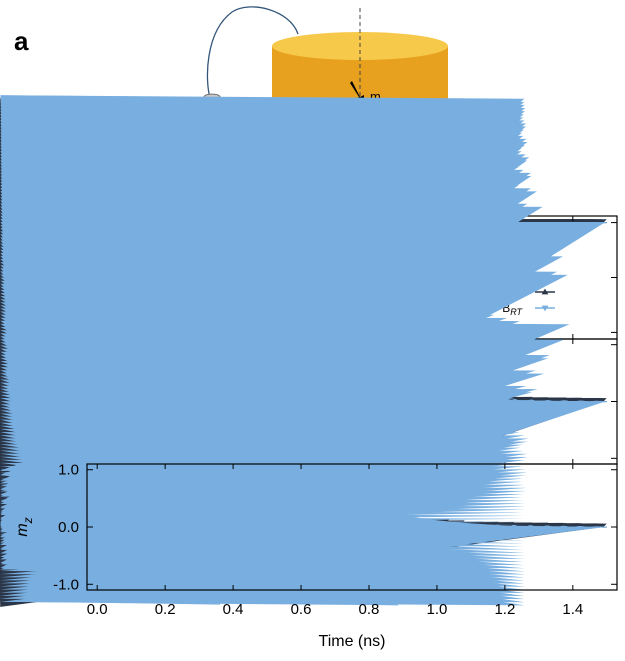 The image size is (625, 661). What do you see at coordinates (24, 526) in the screenshot?
I see `y-axis-label: mz` at bounding box center [24, 526].